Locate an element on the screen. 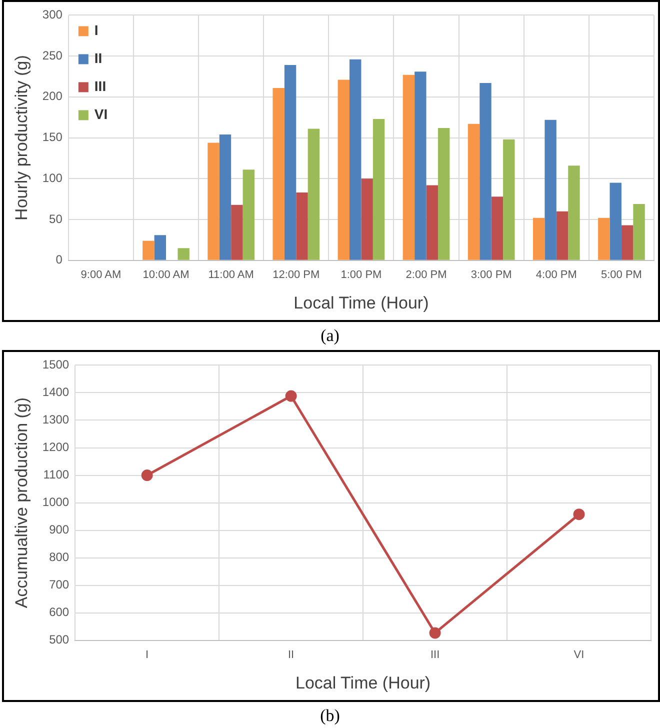 The width and height of the screenshot is (660, 728). x-tick-label: 3:00 PM is located at coordinates (491, 275).